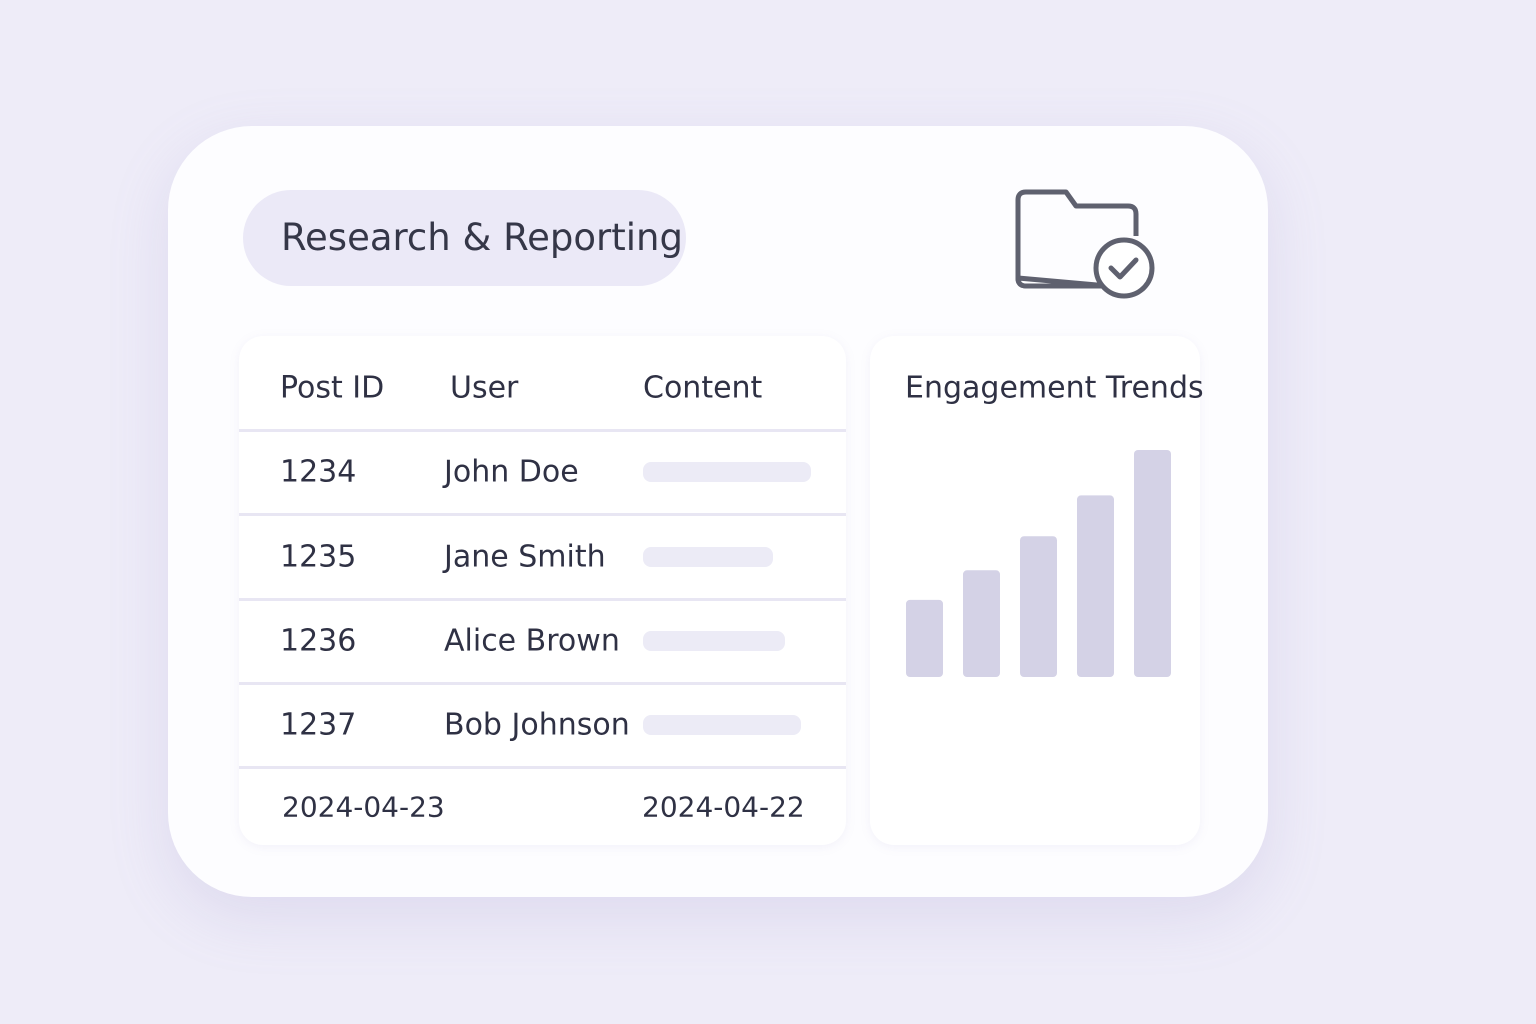  I want to click on chart-title: Engagement Trends, so click(1054, 388).